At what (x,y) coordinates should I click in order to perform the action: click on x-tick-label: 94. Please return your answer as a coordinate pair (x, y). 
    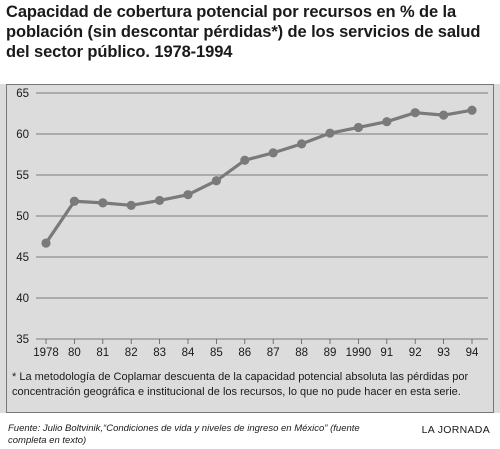
    Looking at the image, I should click on (472, 353).